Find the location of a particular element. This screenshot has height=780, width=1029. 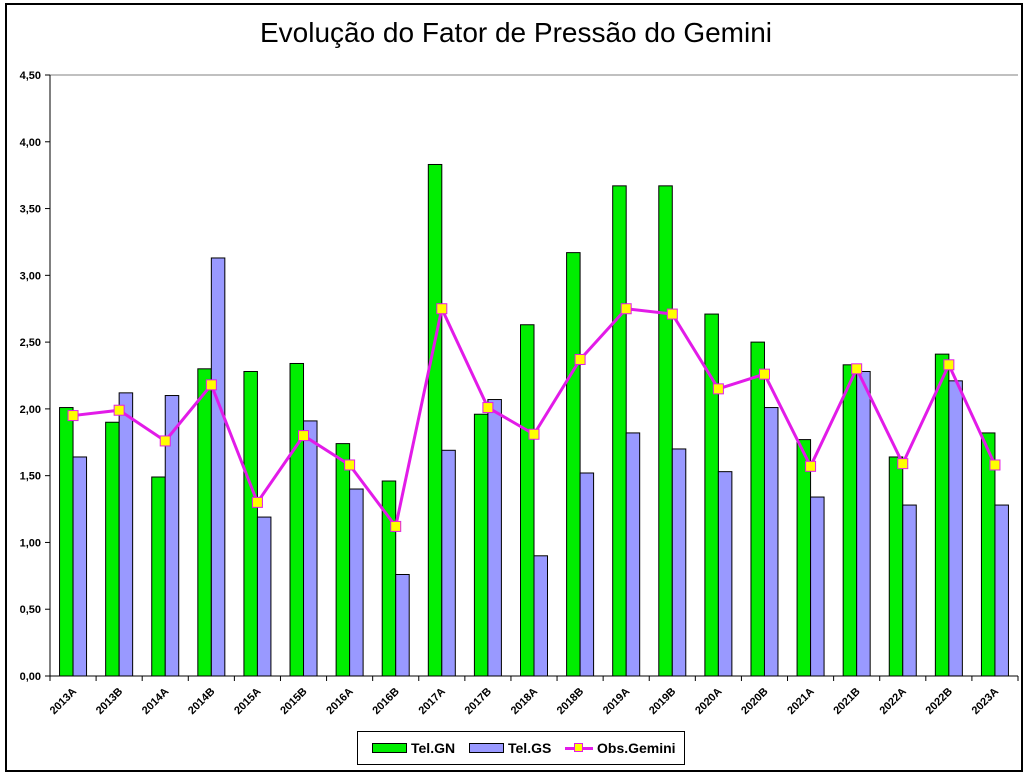

y-tick-label: 1,50 is located at coordinates (30, 477).